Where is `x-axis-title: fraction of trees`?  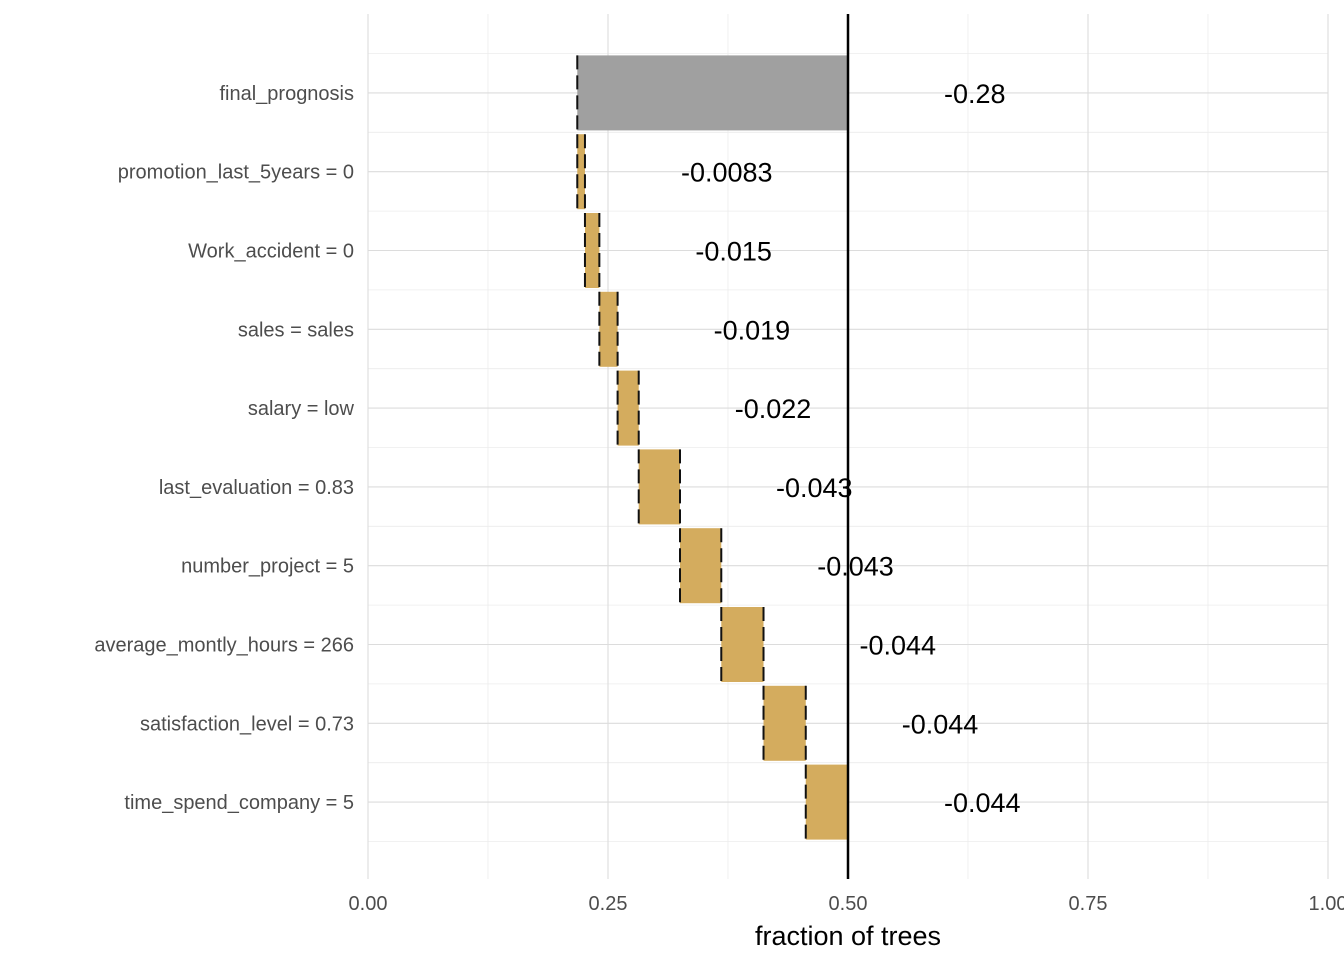
x-axis-title: fraction of trees is located at coordinates (848, 936).